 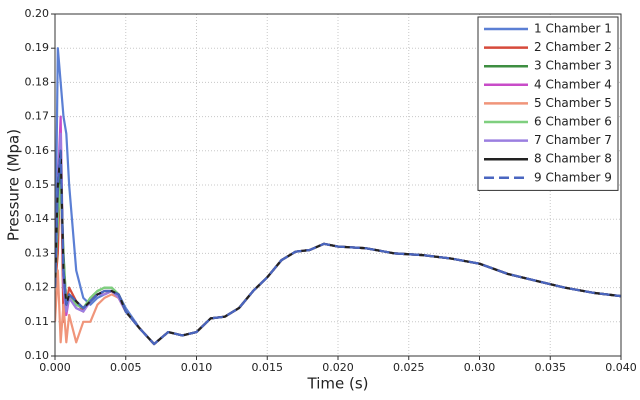 I want to click on x-tick-label: 0.005, so click(x=126, y=367).